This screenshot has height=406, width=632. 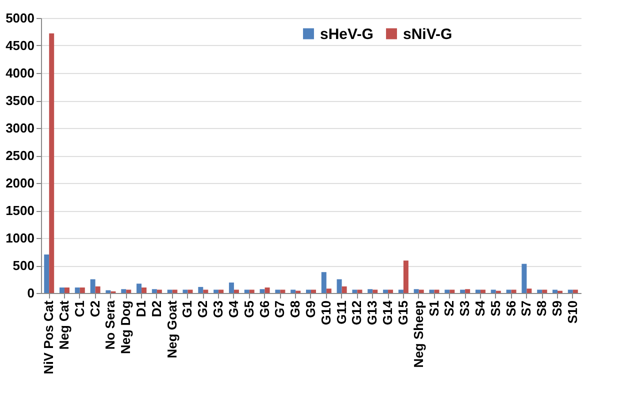 I want to click on x-tick-label: D1, so click(x=141, y=309).